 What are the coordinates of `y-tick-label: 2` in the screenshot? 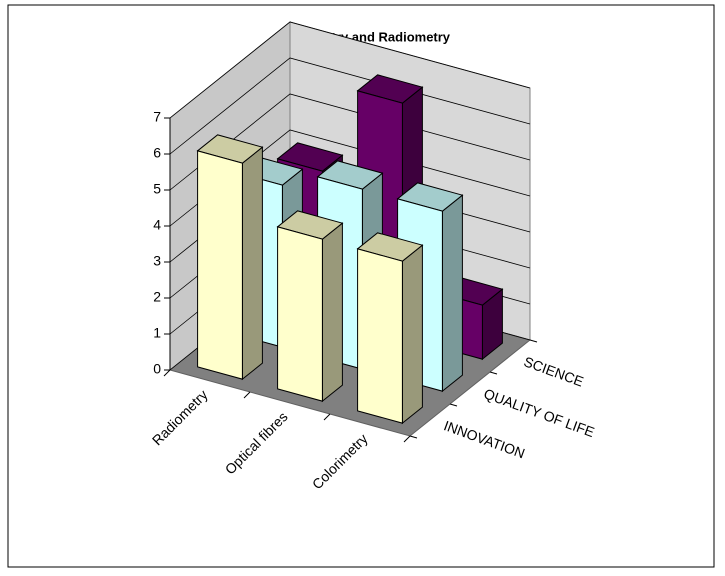 It's located at (157, 297).